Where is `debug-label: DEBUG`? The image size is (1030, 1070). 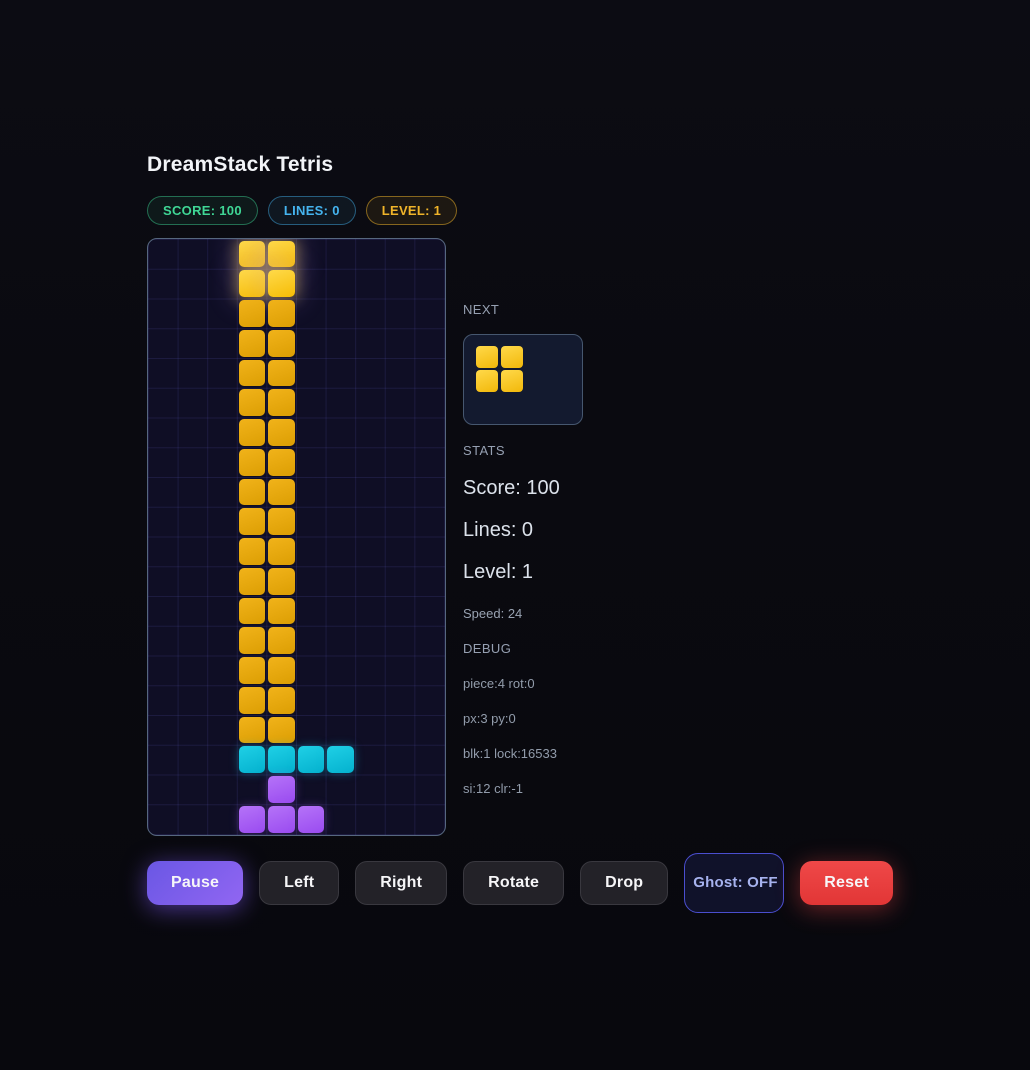 debug-label: DEBUG is located at coordinates (487, 648).